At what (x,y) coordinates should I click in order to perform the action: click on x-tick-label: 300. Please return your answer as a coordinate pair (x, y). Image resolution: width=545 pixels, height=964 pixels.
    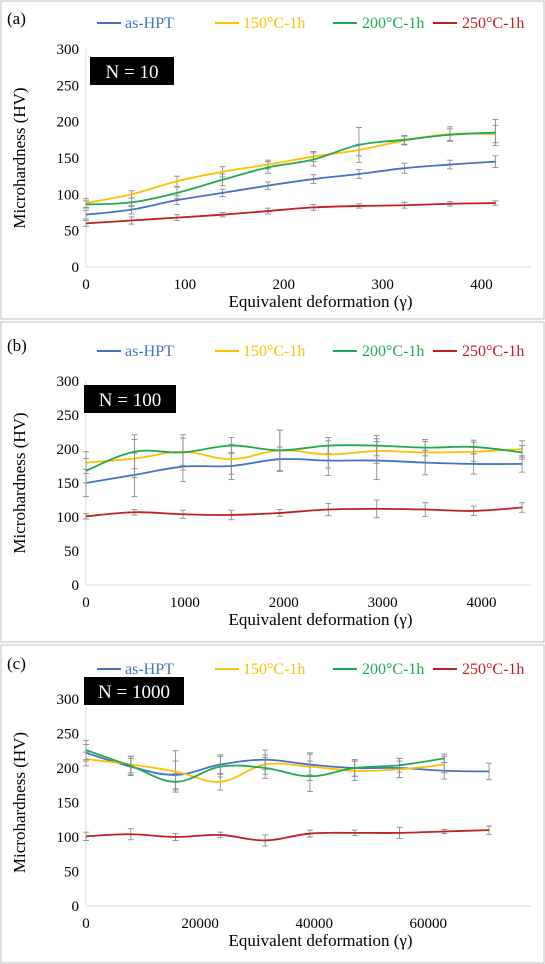
    Looking at the image, I should click on (382, 285).